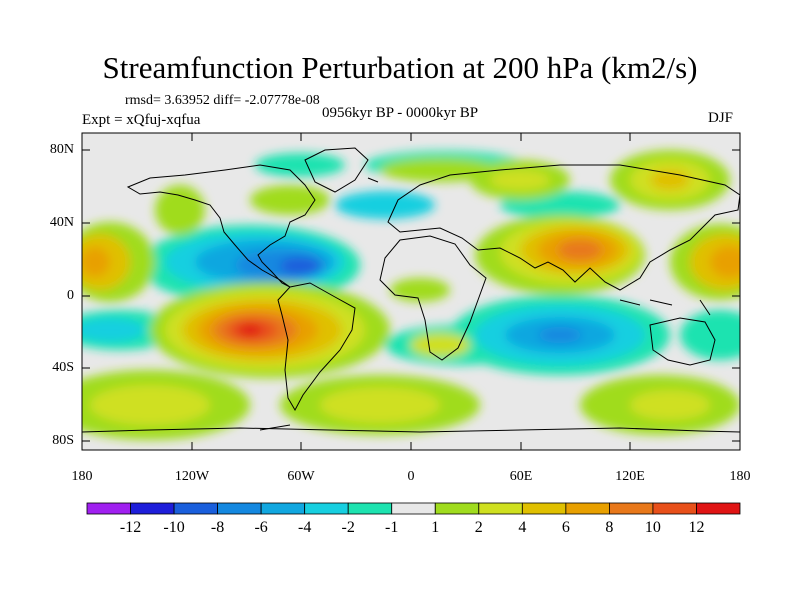  What do you see at coordinates (411, 476) in the screenshot?
I see `lon-label-0: 0` at bounding box center [411, 476].